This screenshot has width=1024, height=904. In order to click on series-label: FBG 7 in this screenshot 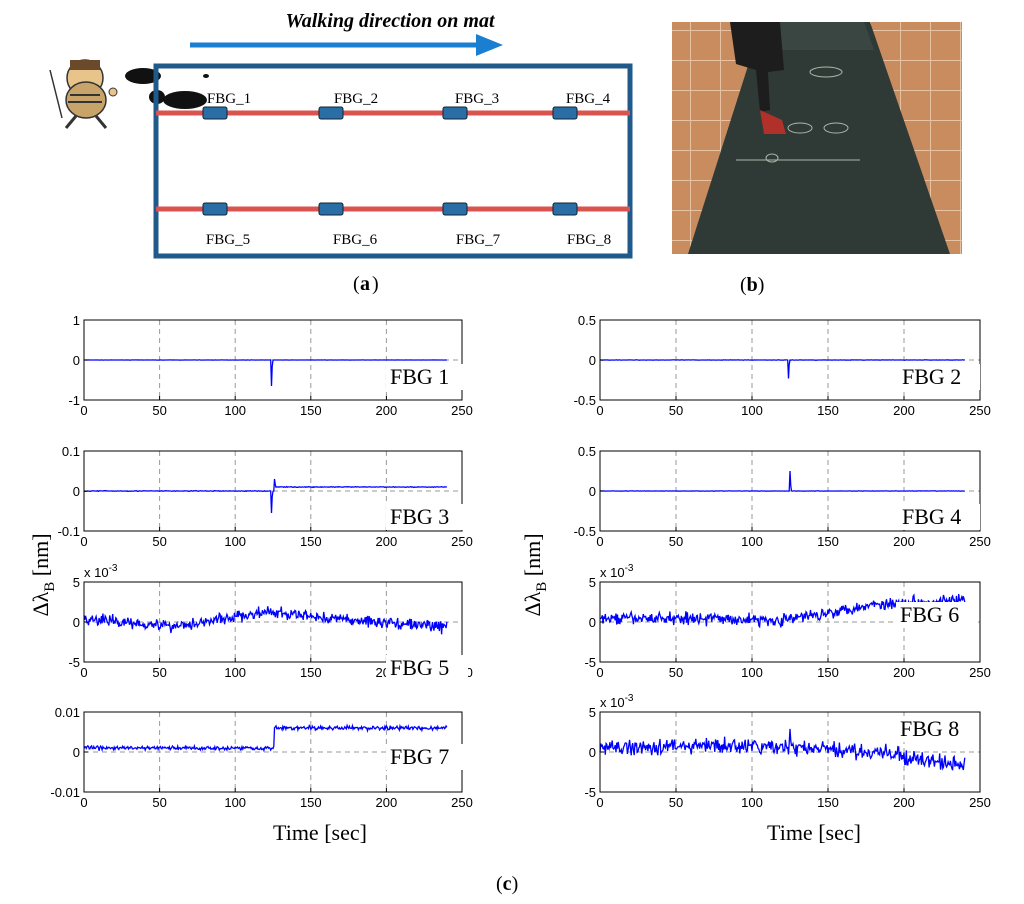, I will do `click(419, 756)`.